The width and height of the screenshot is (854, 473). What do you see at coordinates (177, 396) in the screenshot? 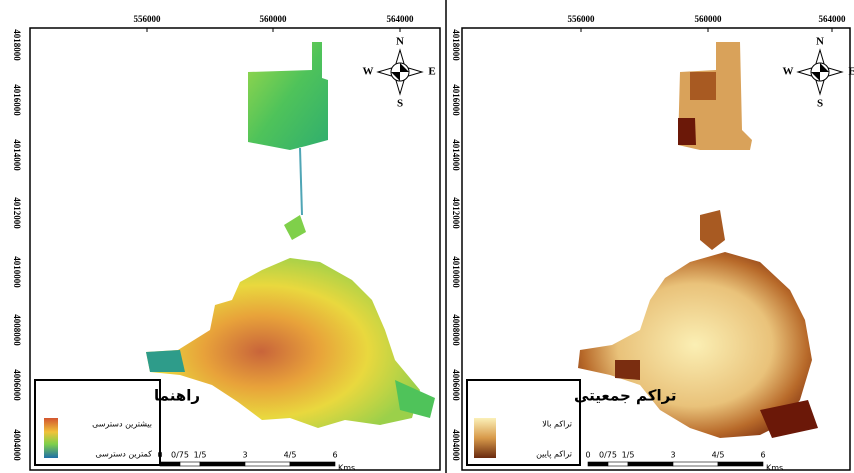
I see `legend-title: راهنما` at bounding box center [177, 396].